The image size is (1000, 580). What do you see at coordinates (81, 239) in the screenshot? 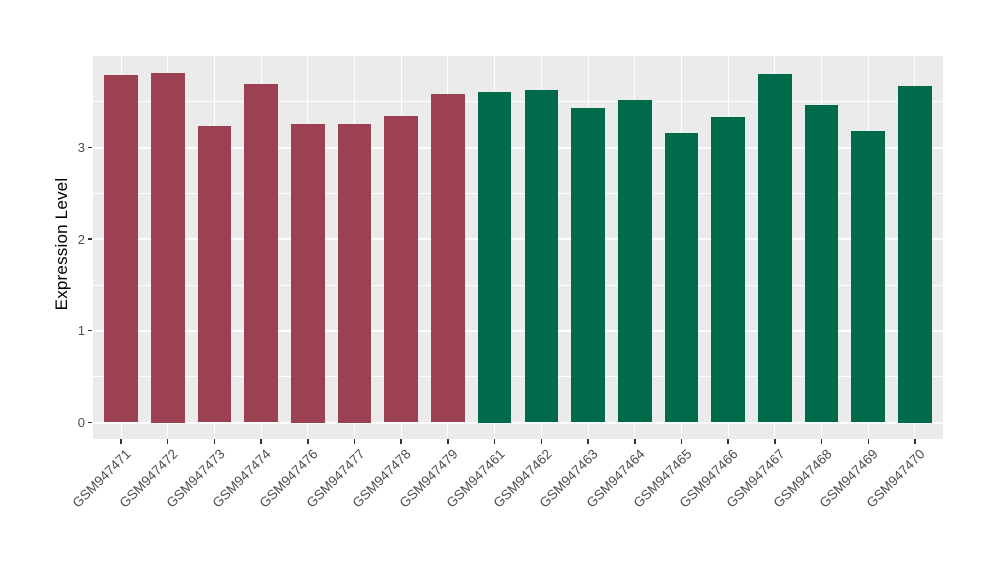
I see `y-tick-label: 2` at bounding box center [81, 239].